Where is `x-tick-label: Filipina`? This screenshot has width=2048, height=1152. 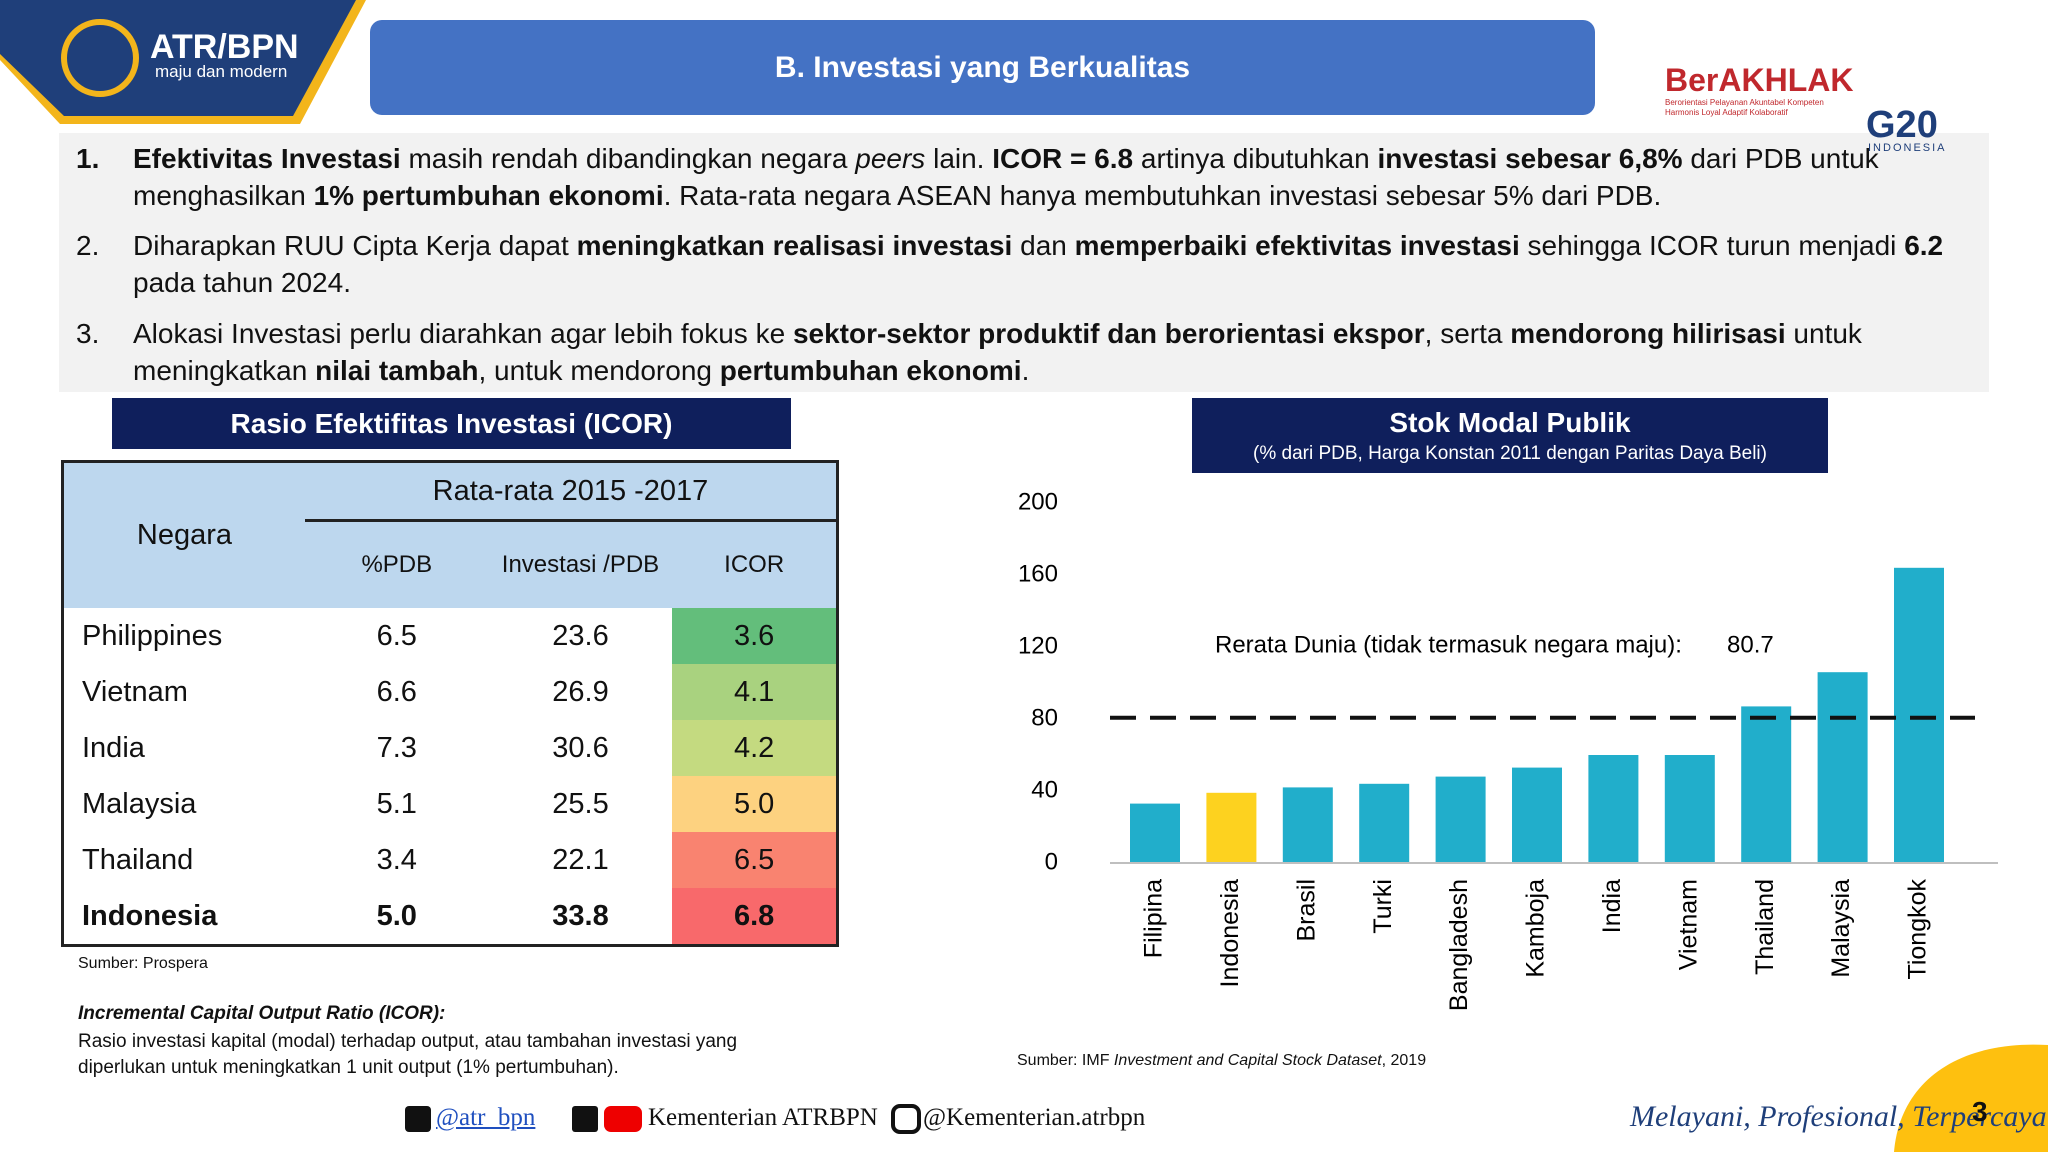
x-tick-label: Filipina is located at coordinates (1154, 918).